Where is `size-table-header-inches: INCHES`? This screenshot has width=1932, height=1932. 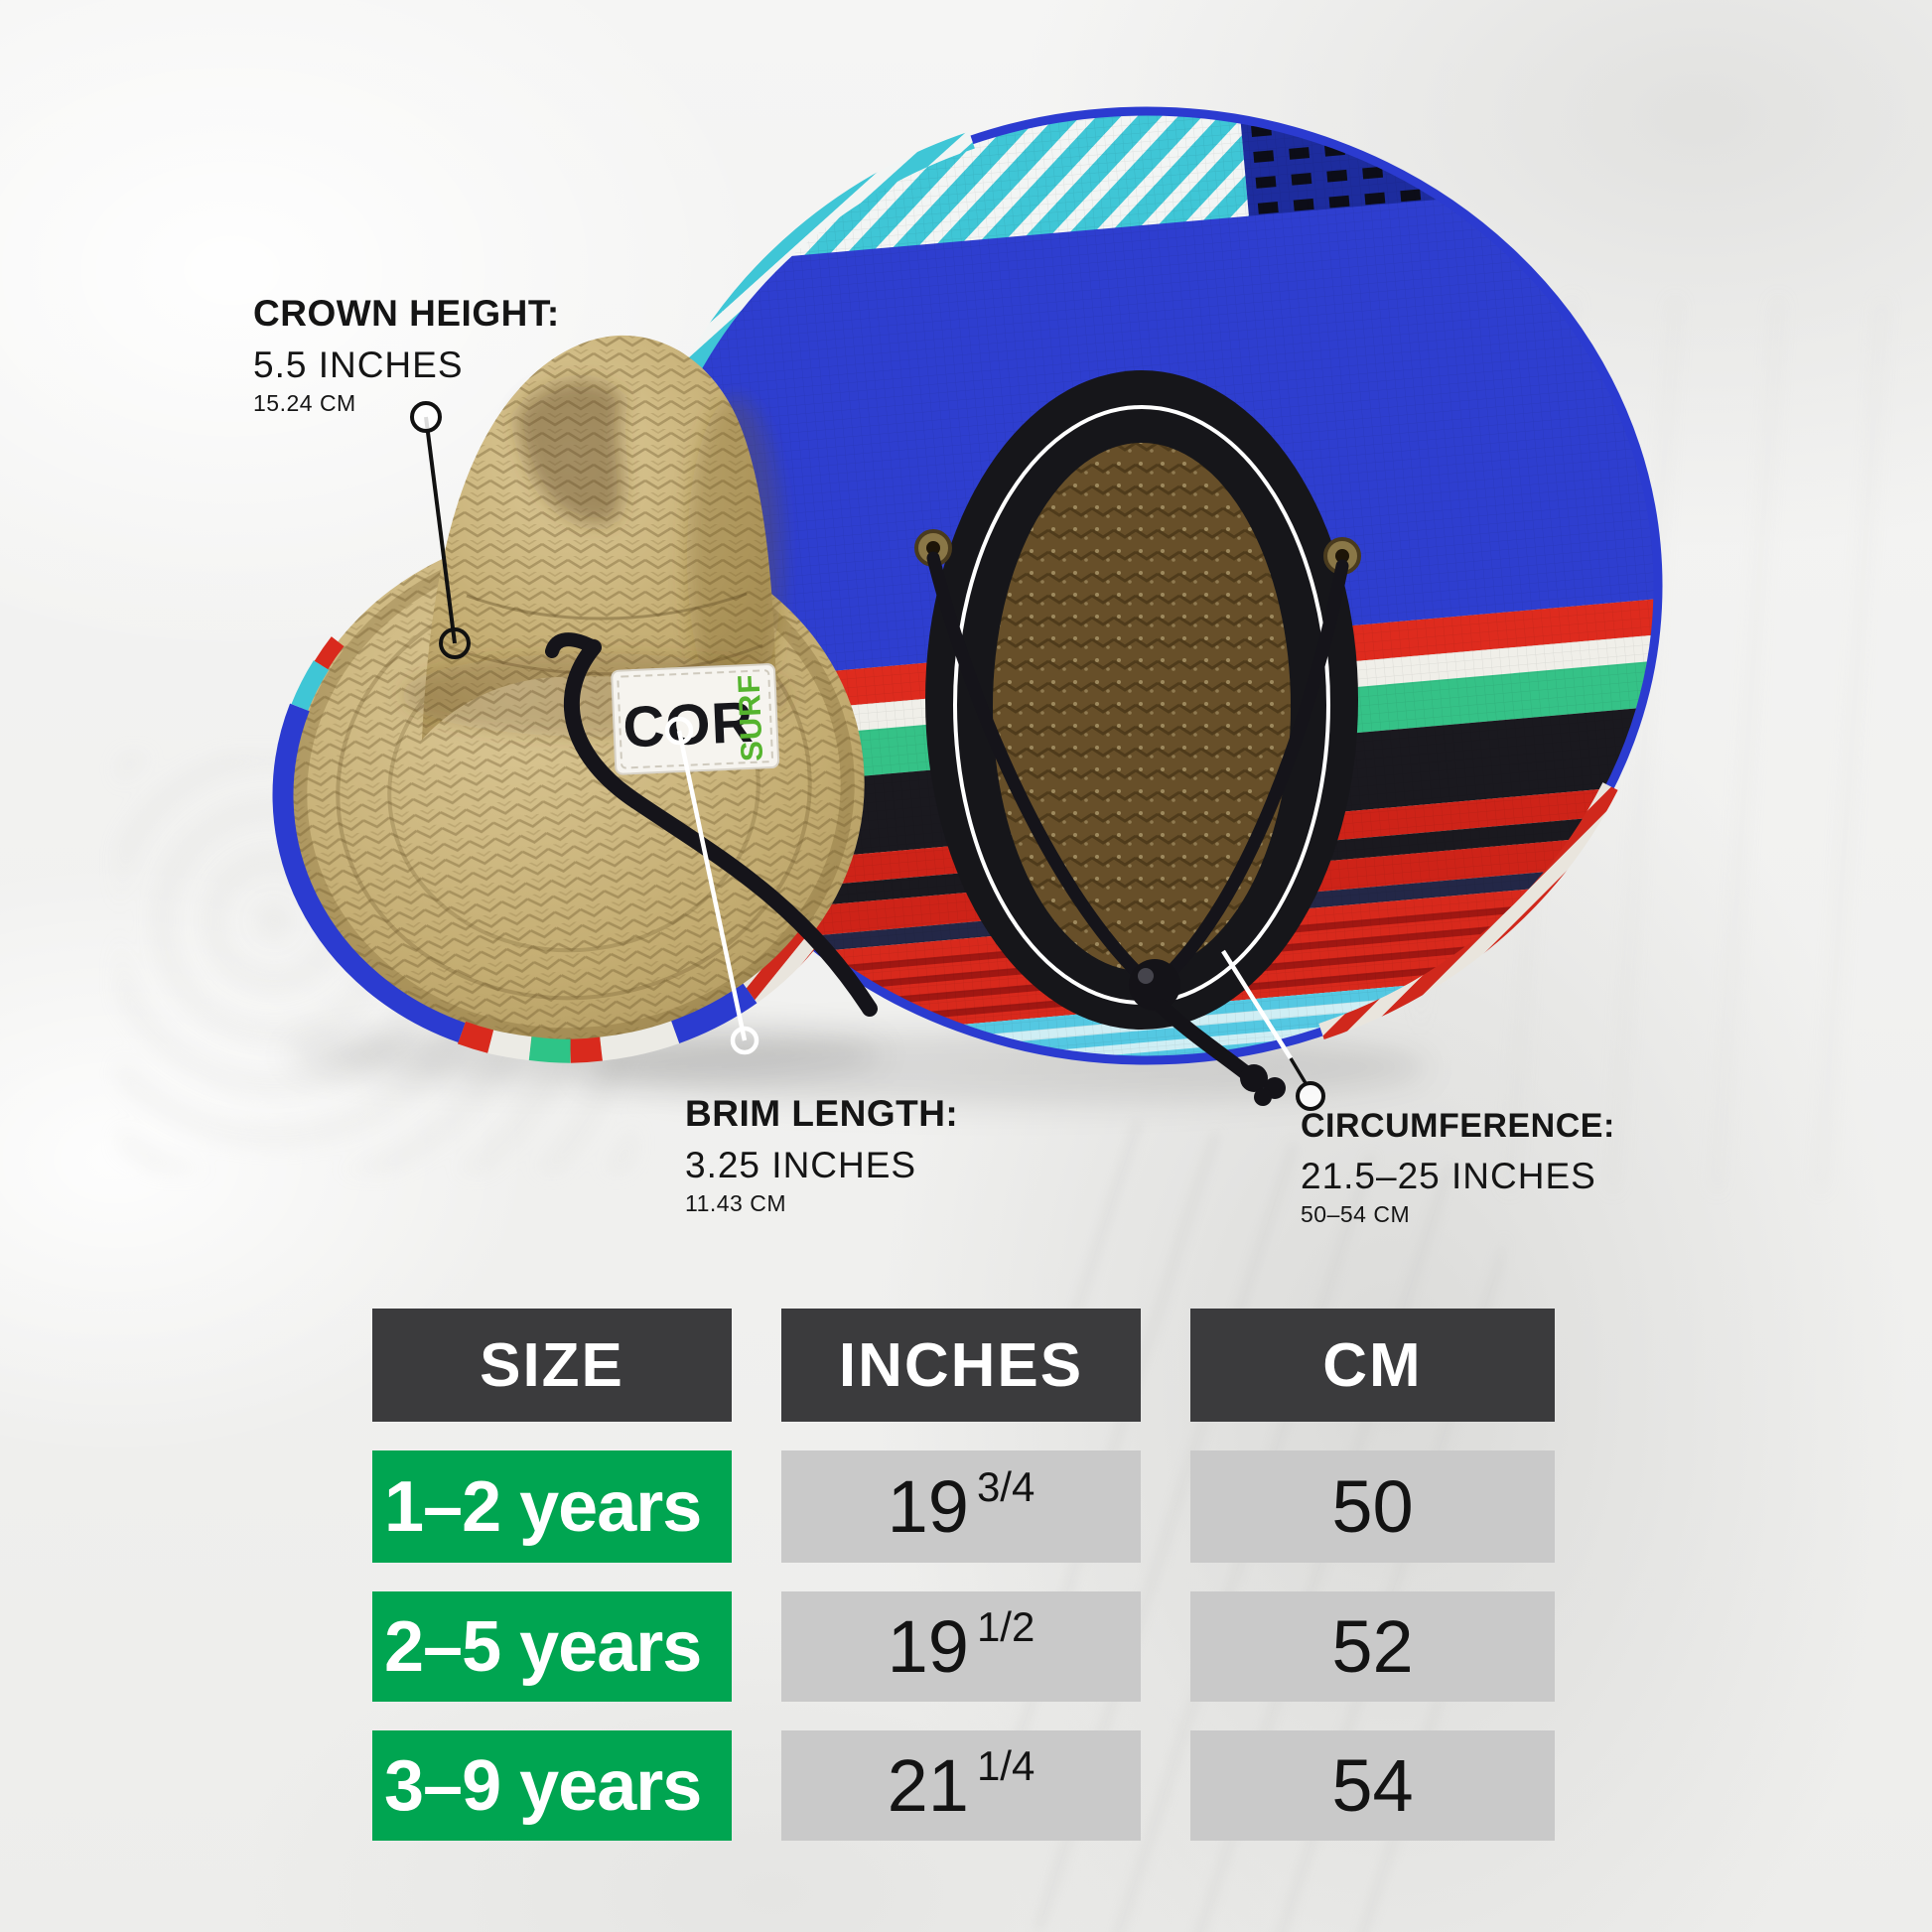 size-table-header-inches: INCHES is located at coordinates (961, 1366).